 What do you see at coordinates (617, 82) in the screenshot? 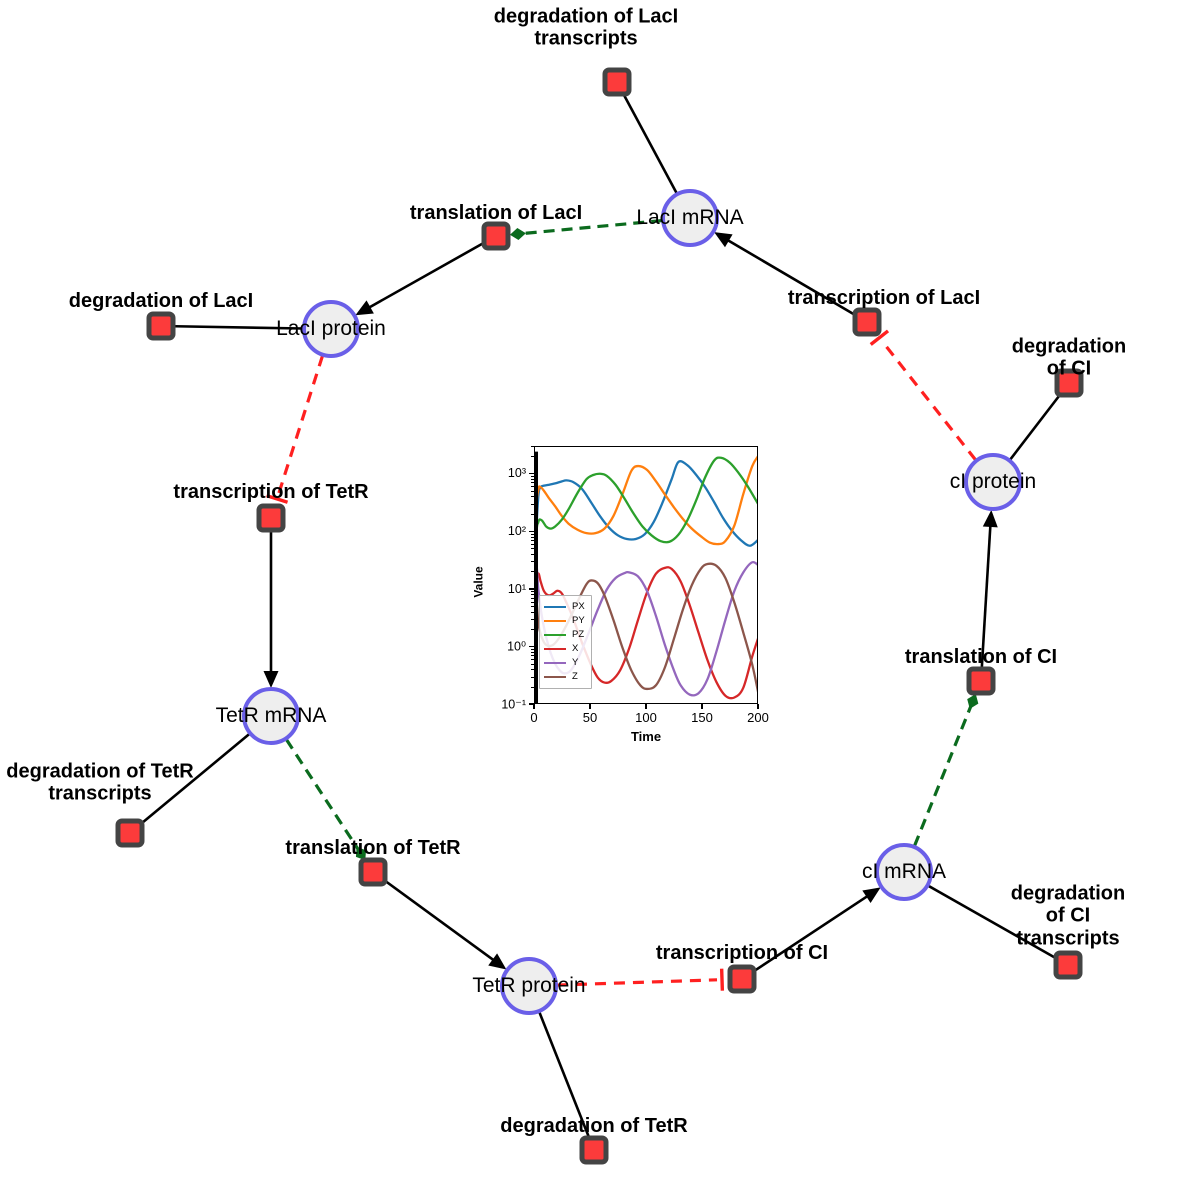
I see `reaction-node-deg_laci_transcripts` at bounding box center [617, 82].